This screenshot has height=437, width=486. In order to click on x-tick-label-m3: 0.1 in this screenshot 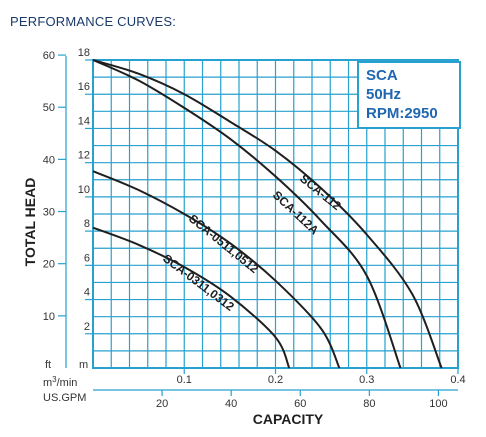, I will do `click(184, 380)`.